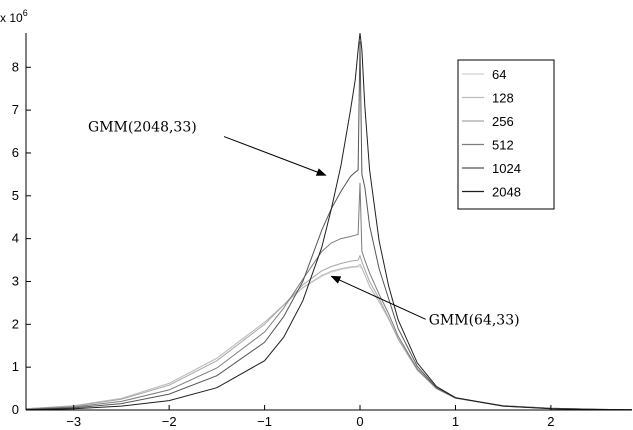 This screenshot has width=633, height=430. Describe the element at coordinates (264, 421) in the screenshot. I see `x-tick-label: −1` at that location.